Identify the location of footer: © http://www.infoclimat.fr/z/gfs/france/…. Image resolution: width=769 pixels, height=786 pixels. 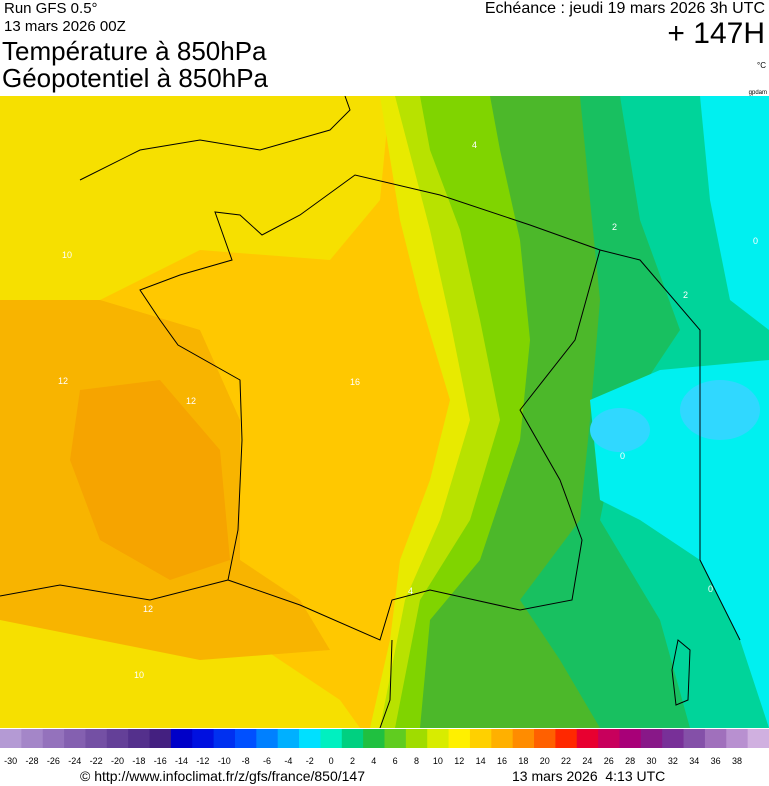
(372, 776).